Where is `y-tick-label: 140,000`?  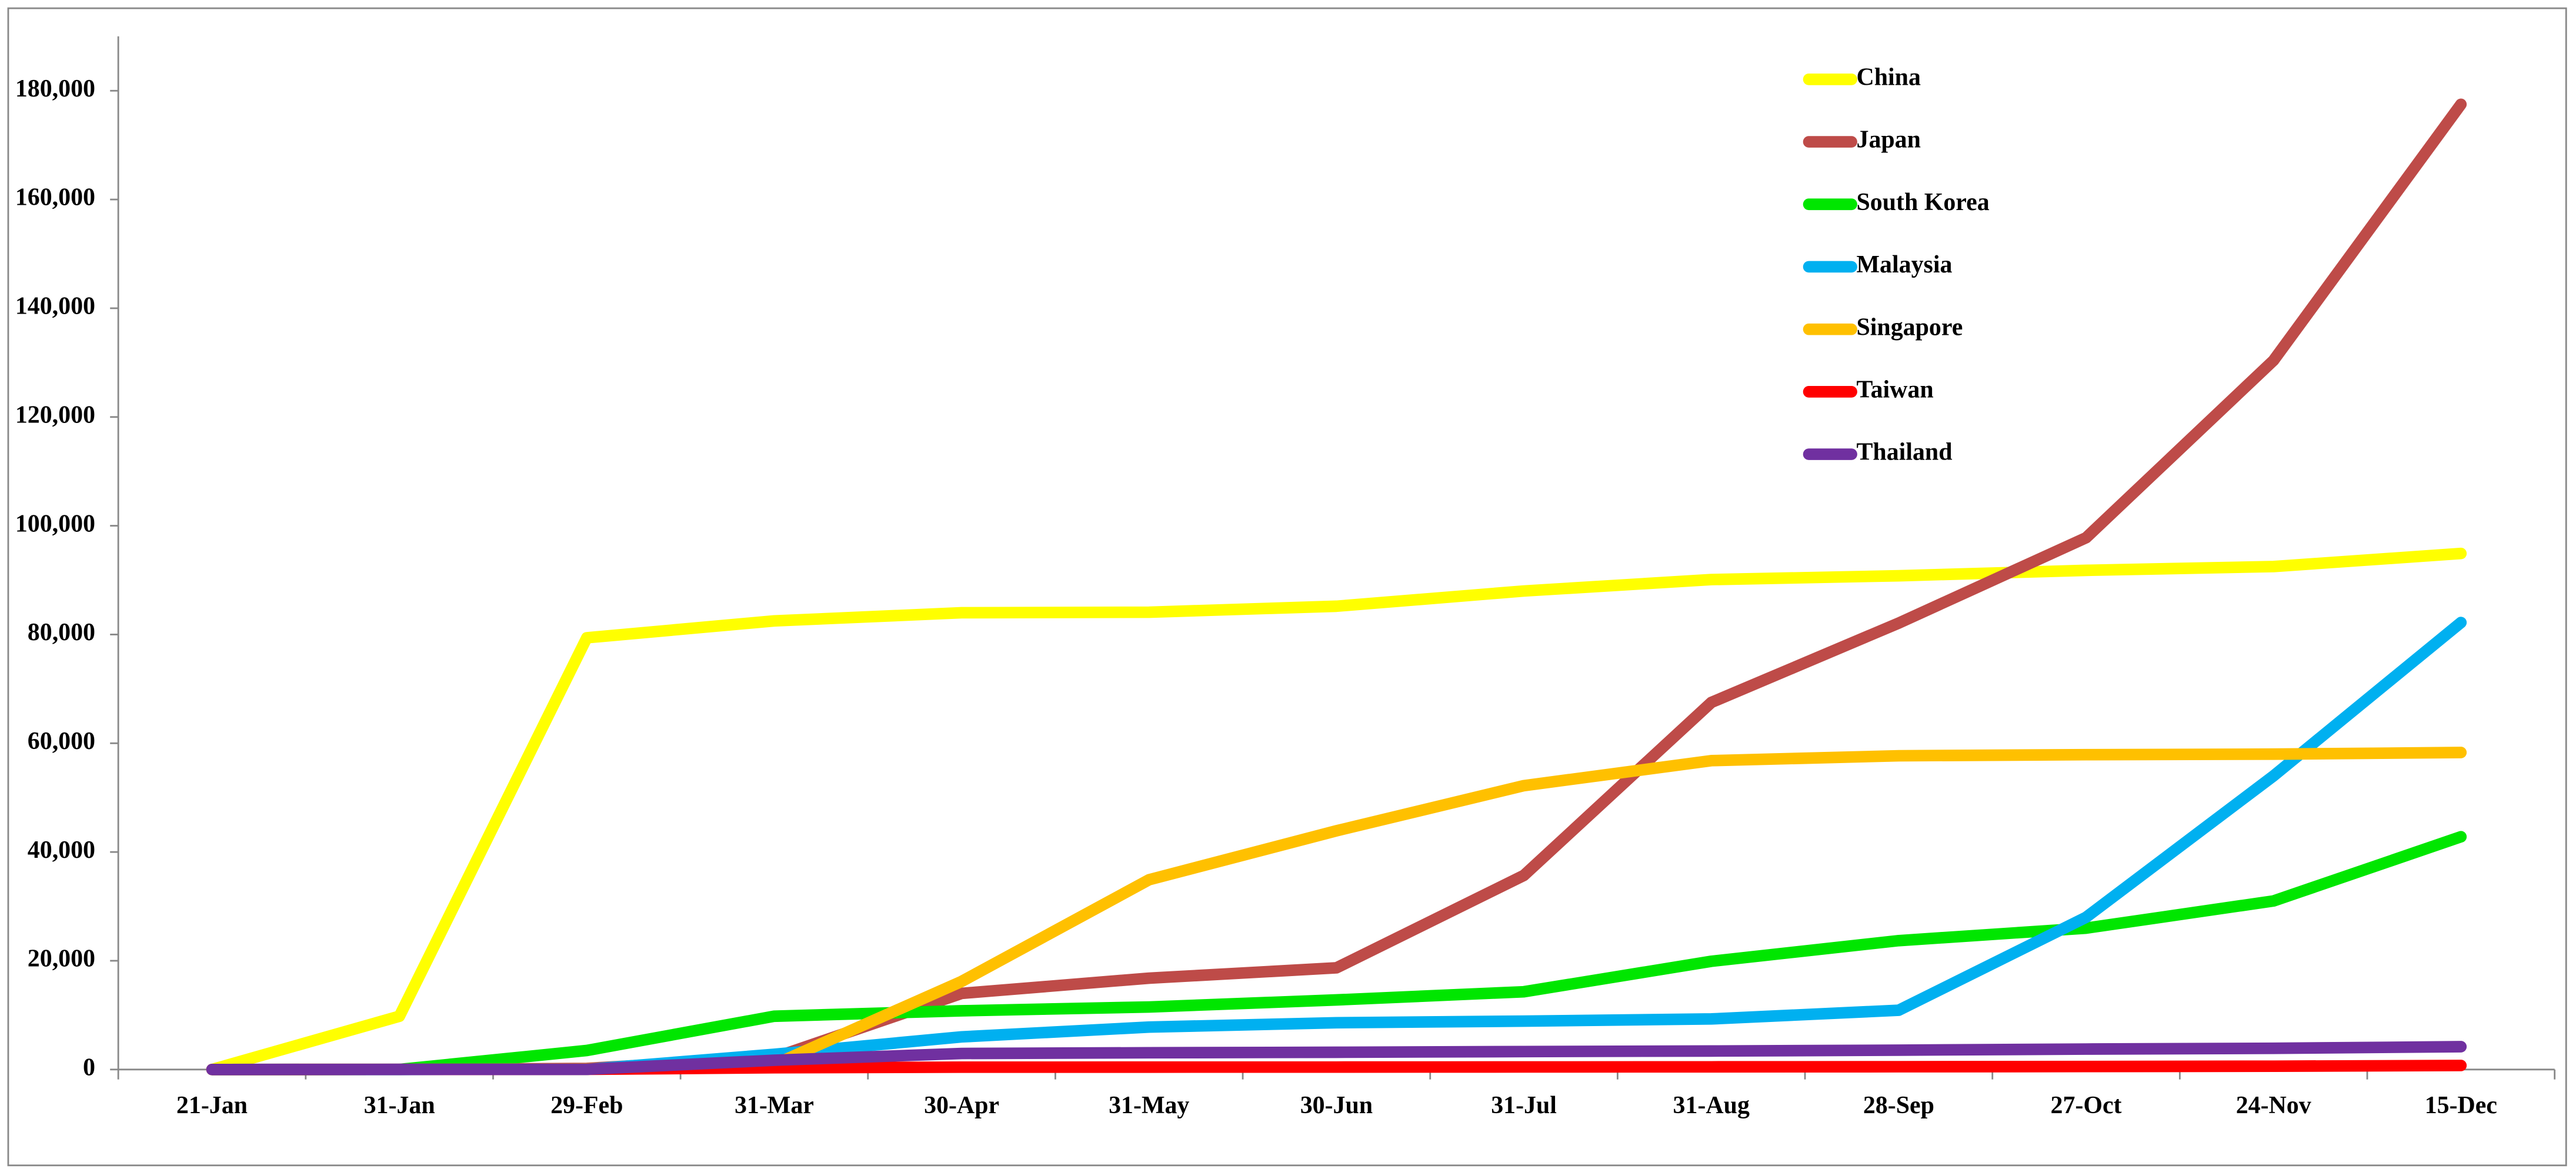 y-tick-label: 140,000 is located at coordinates (55, 305).